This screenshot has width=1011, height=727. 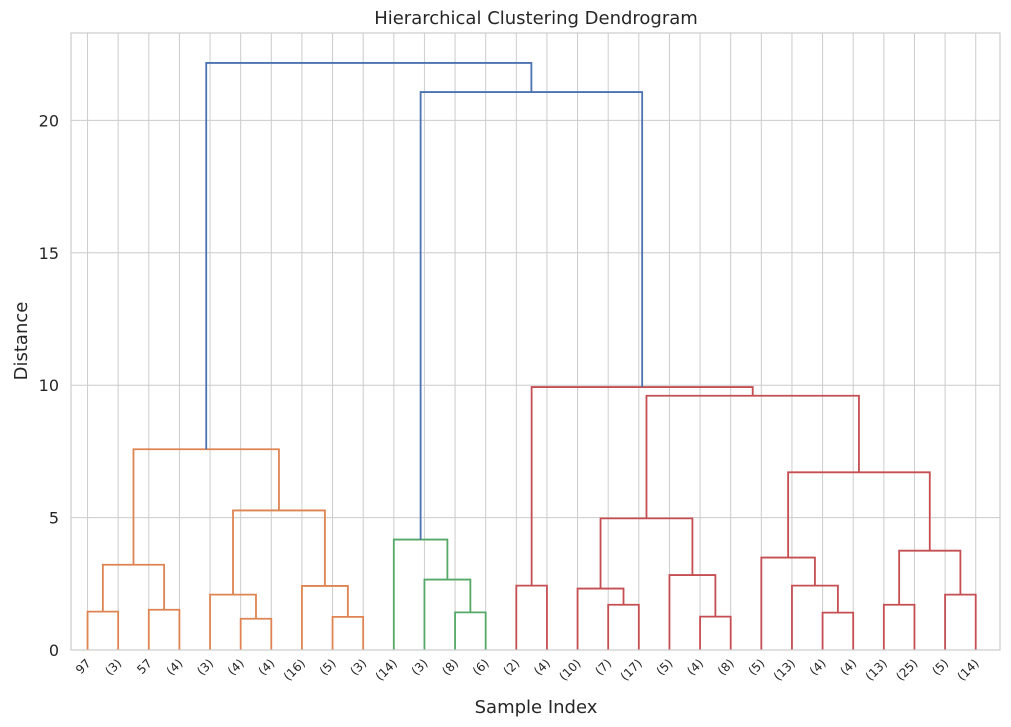 What do you see at coordinates (960, 621) in the screenshot?
I see `dendrogram-link-r11` at bounding box center [960, 621].